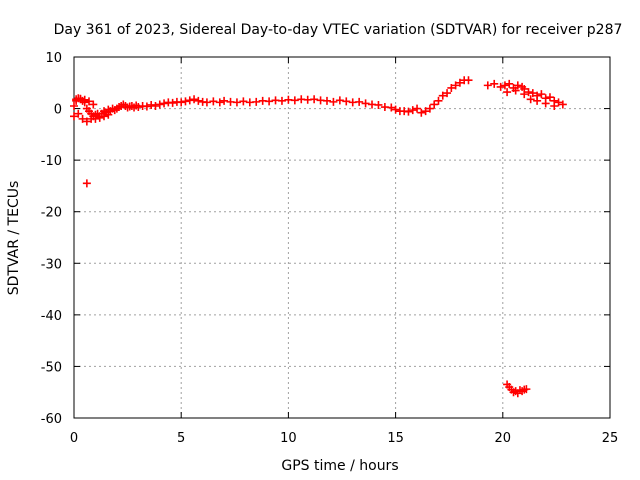  What do you see at coordinates (74, 438) in the screenshot?
I see `x-tick-label: 0` at bounding box center [74, 438].